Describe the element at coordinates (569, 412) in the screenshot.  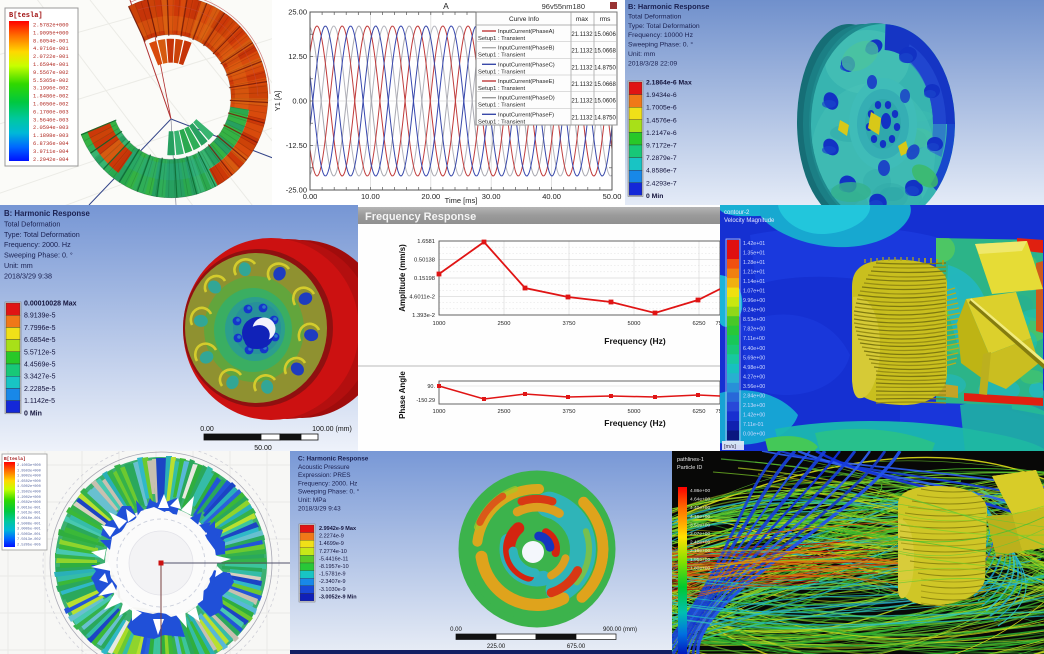
I see `svg-text: 3750` at that location.